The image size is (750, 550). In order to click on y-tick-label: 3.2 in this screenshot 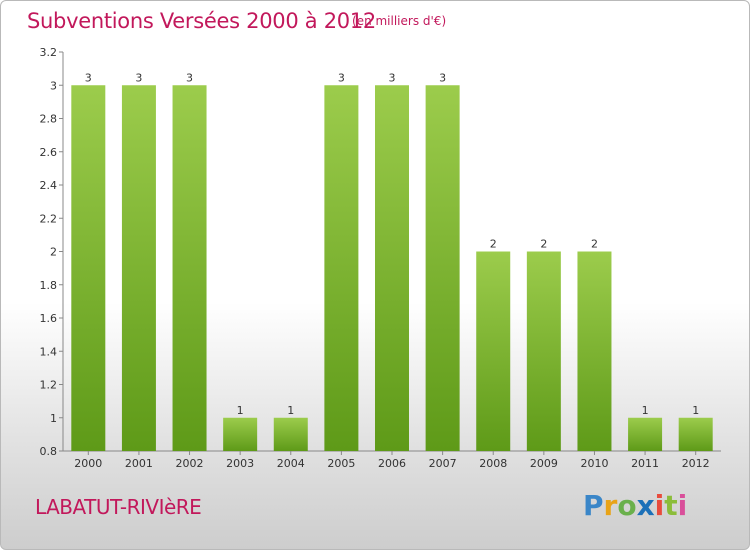, I will do `click(49, 52)`.